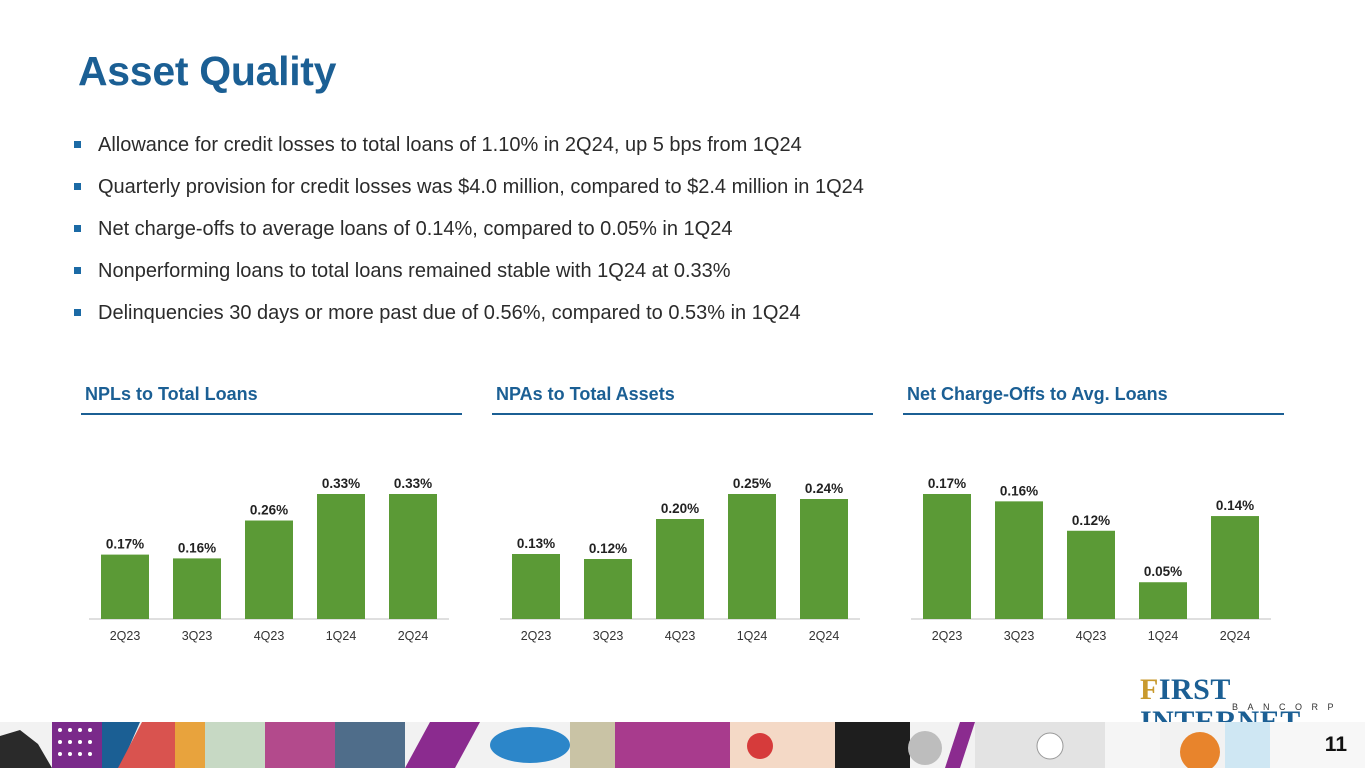 The height and width of the screenshot is (768, 1365). I want to click on data-label: 0.24%, so click(824, 488).